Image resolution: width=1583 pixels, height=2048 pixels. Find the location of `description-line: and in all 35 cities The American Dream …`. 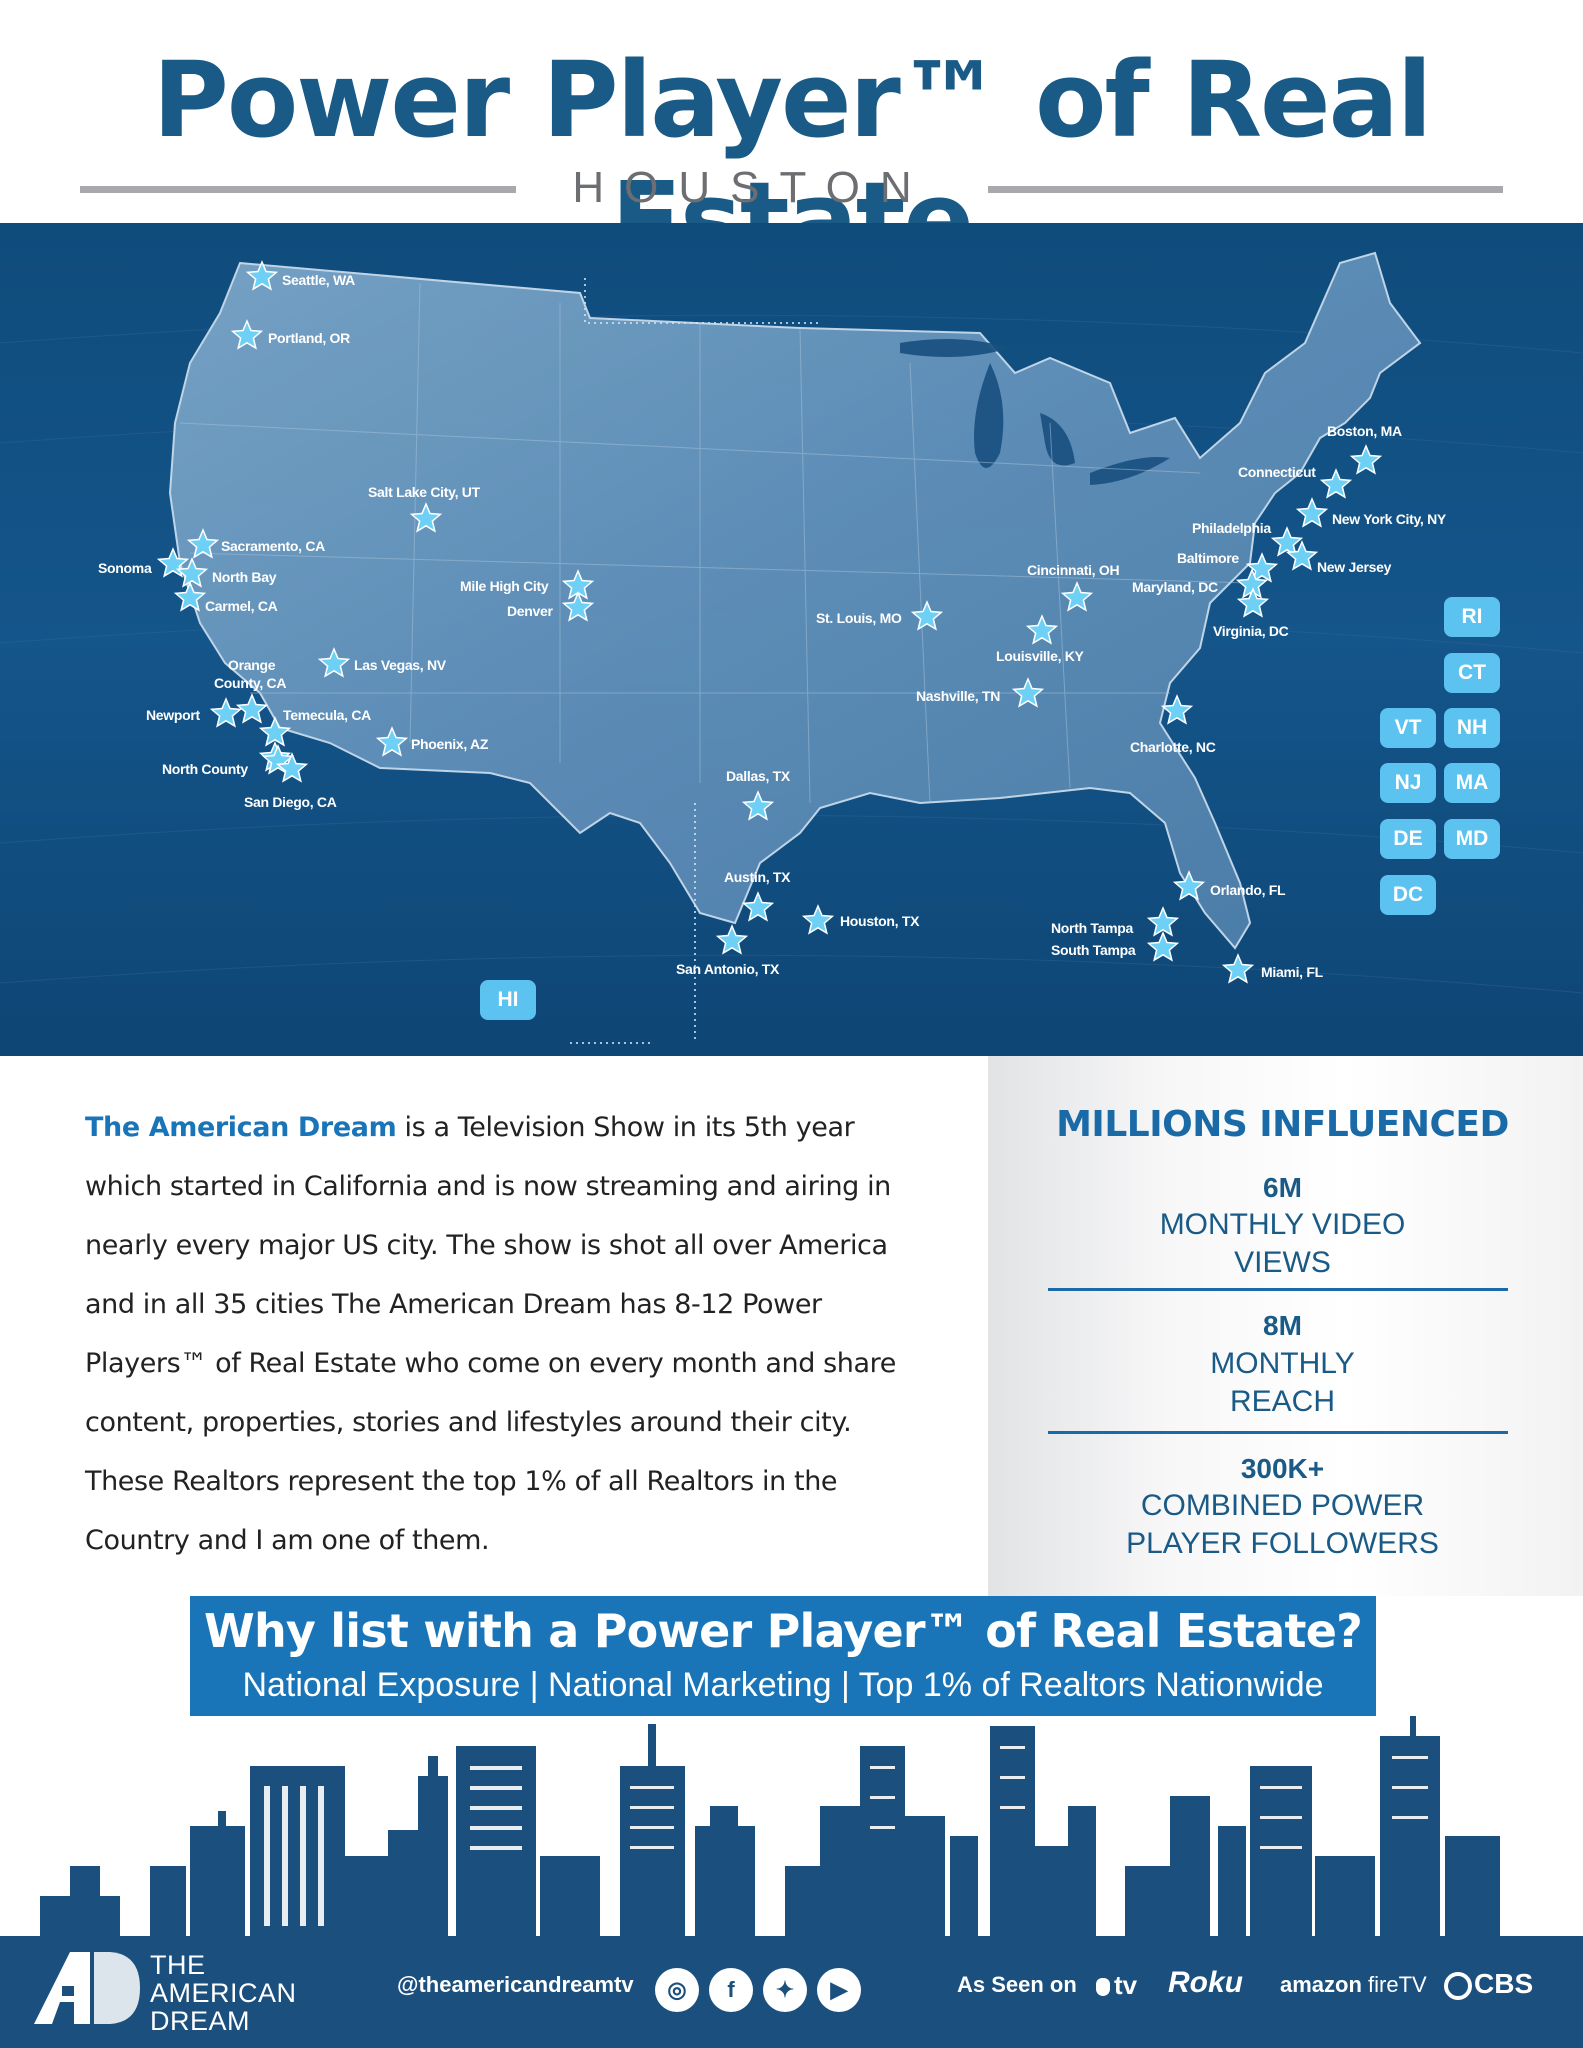

description-line: and in all 35 cities The American Dream … is located at coordinates (453, 1304).